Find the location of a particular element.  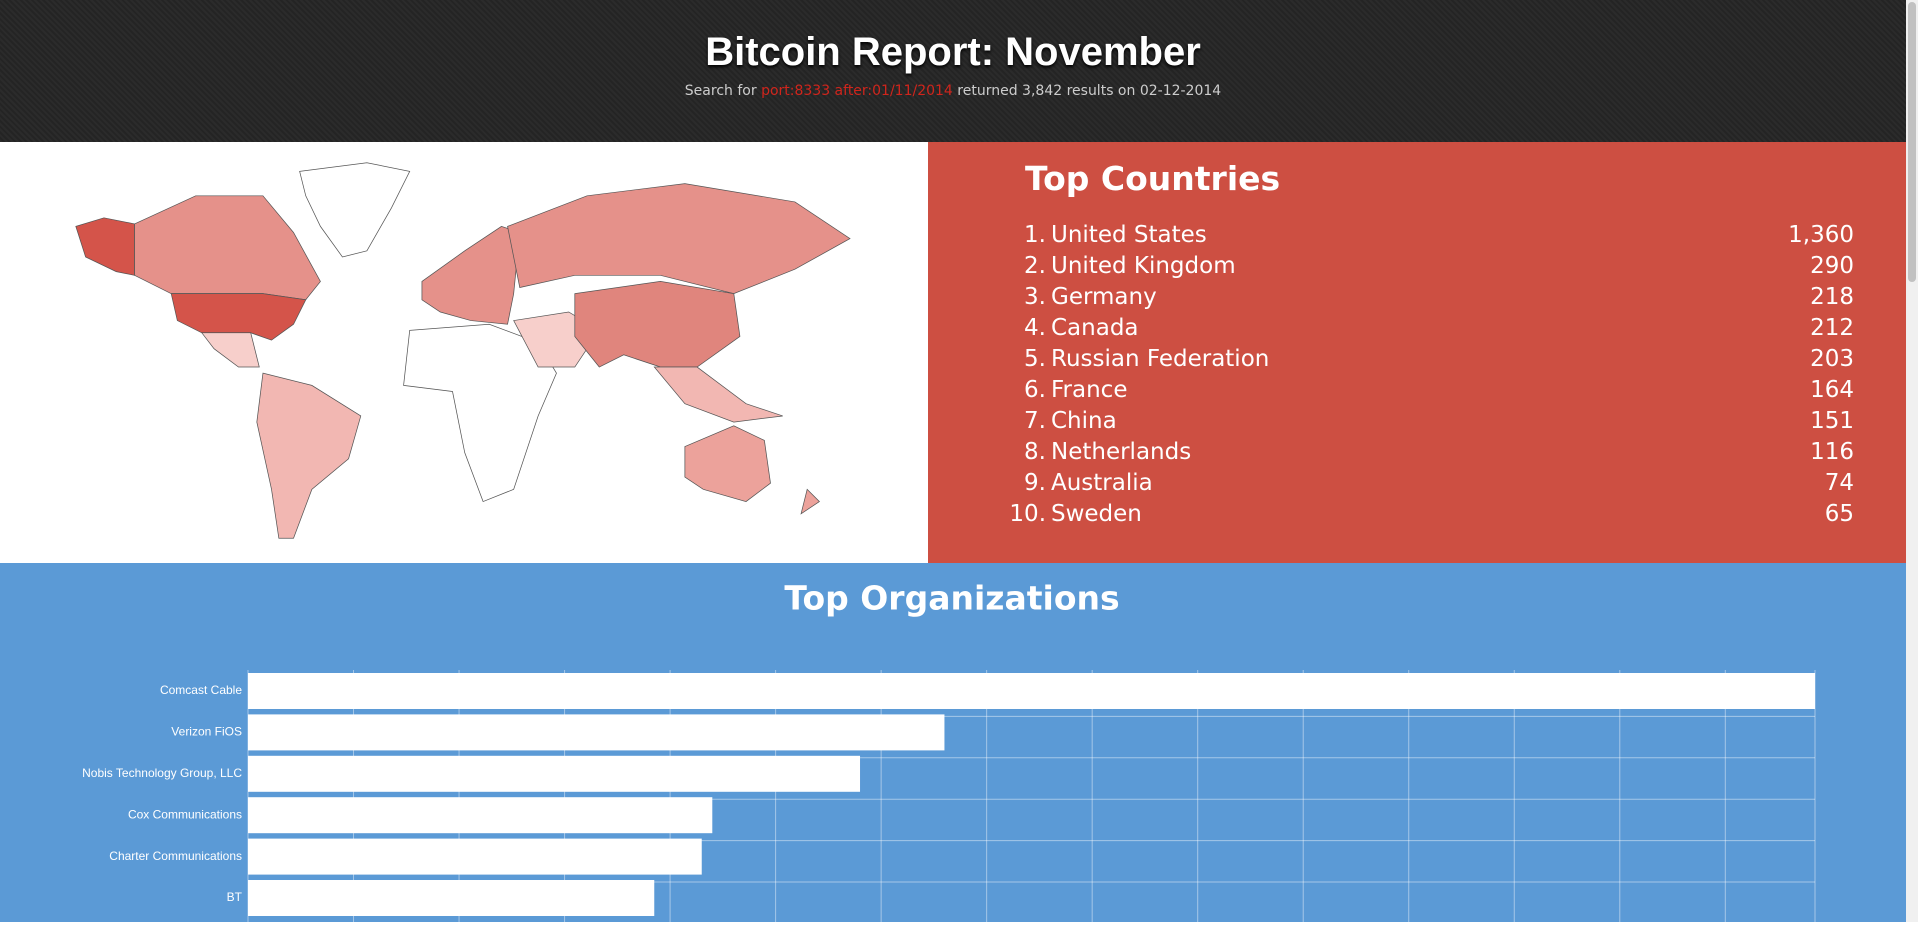

country-rank: 9. is located at coordinates (1035, 483).